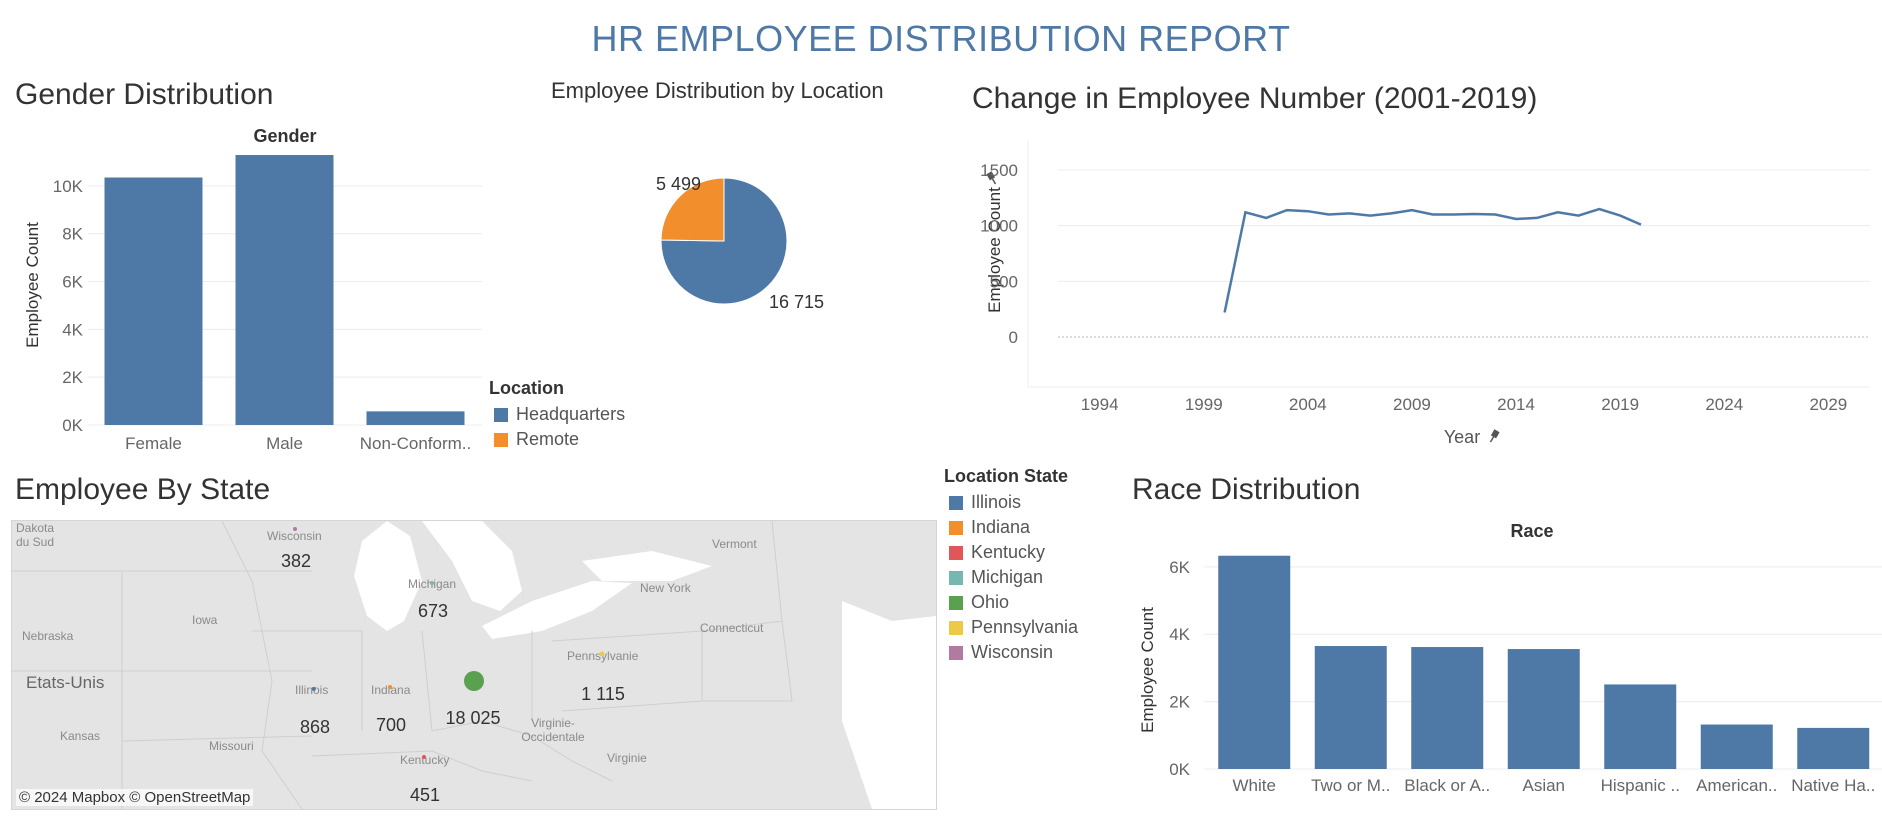 Image resolution: width=1882 pixels, height=820 pixels. Describe the element at coordinates (994, 250) in the screenshot. I see `trend-y-axis-label: Employee Count` at that location.